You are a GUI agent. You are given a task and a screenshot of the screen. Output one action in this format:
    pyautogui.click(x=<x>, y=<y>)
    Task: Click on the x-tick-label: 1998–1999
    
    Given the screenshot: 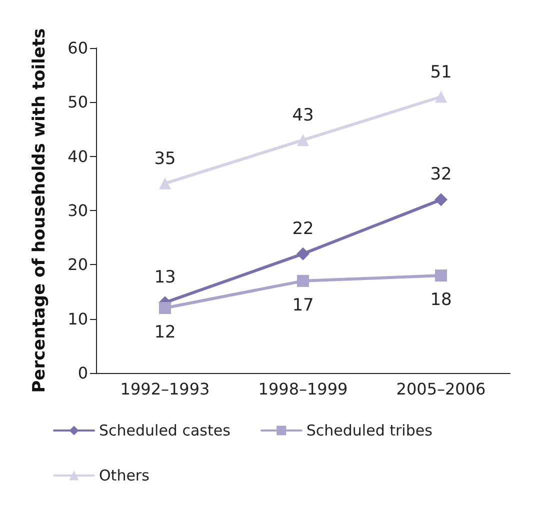 What is the action you would take?
    pyautogui.click(x=303, y=389)
    